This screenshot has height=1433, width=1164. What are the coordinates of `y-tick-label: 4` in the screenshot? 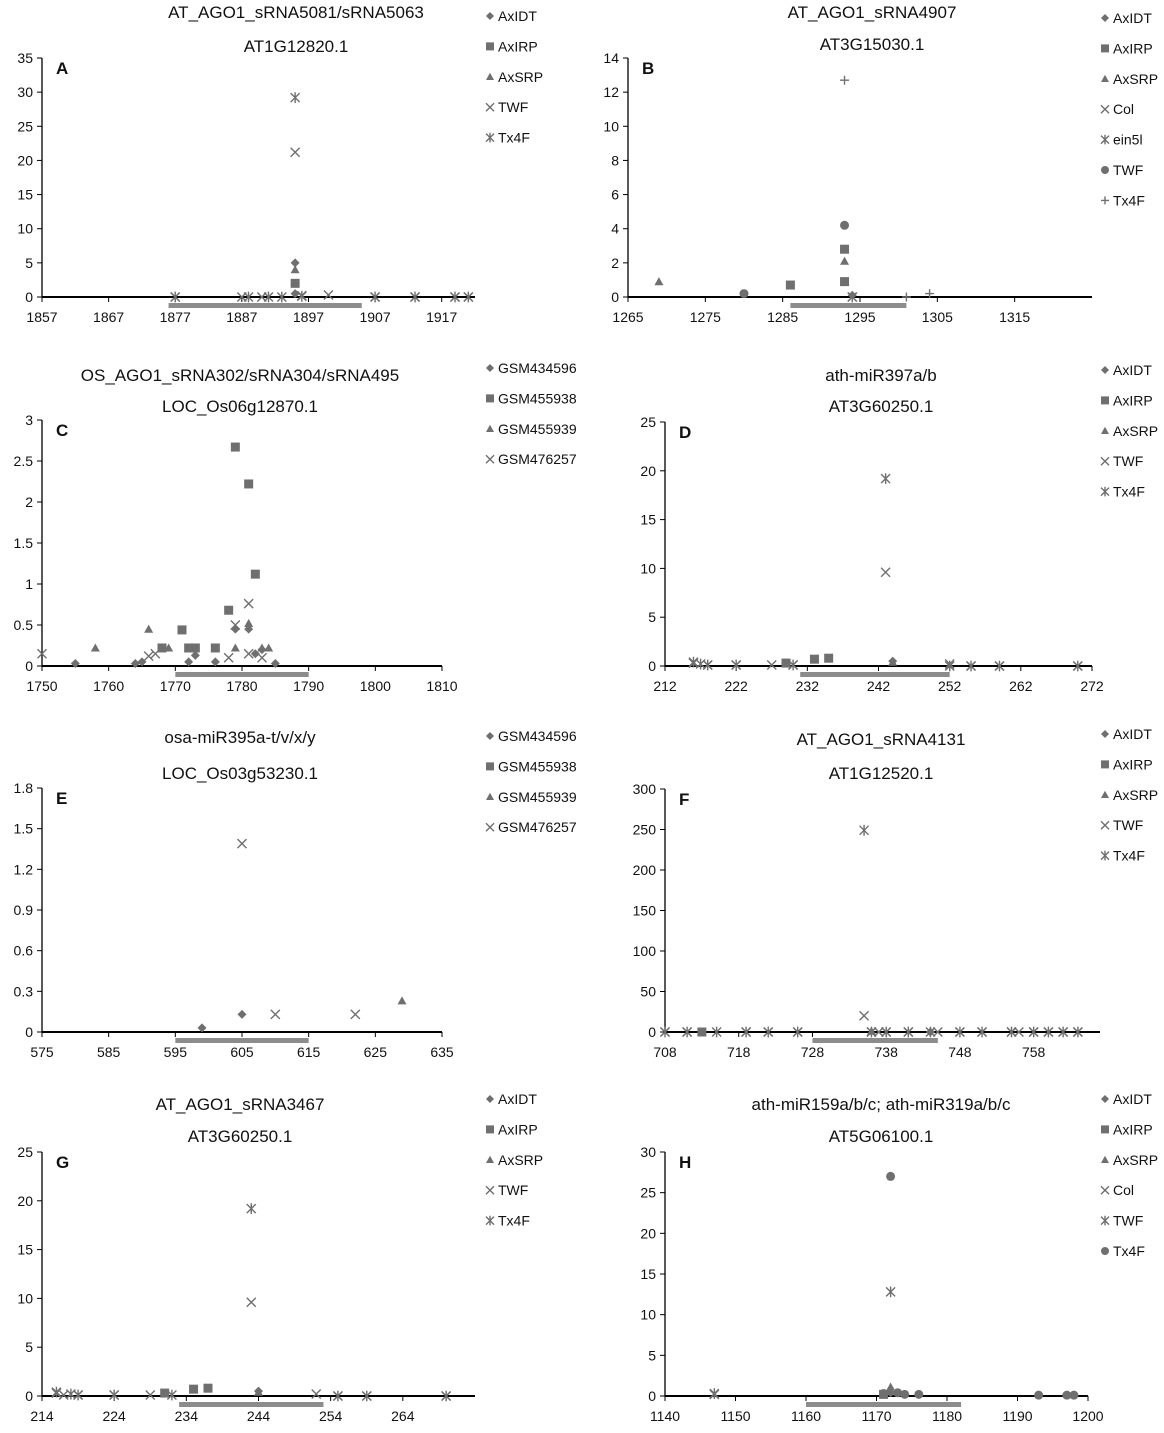 It's located at (615, 229).